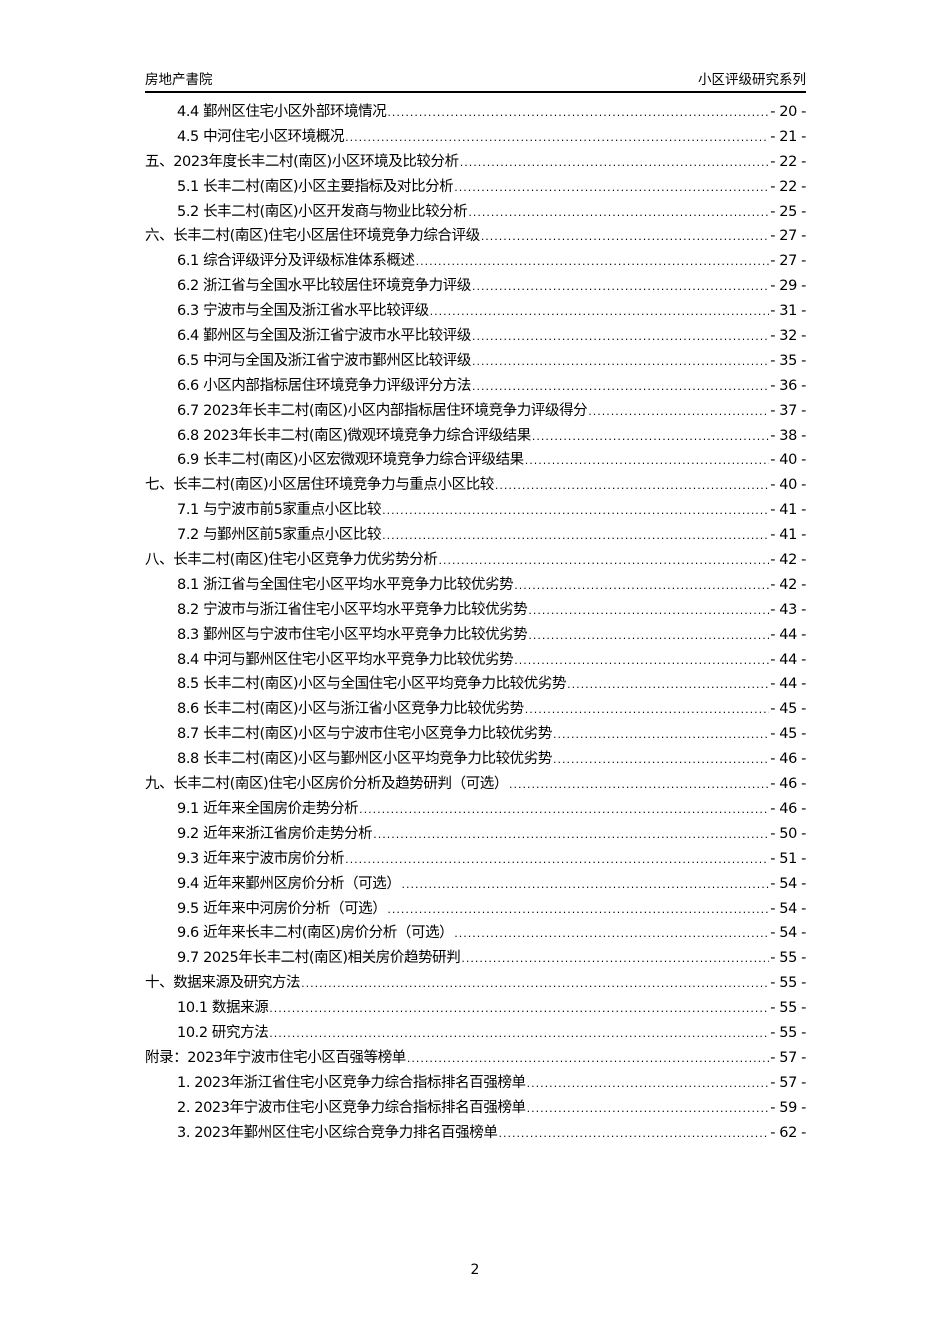 The image size is (950, 1344). I want to click on toc-entry-page: - 27 -, so click(788, 261).